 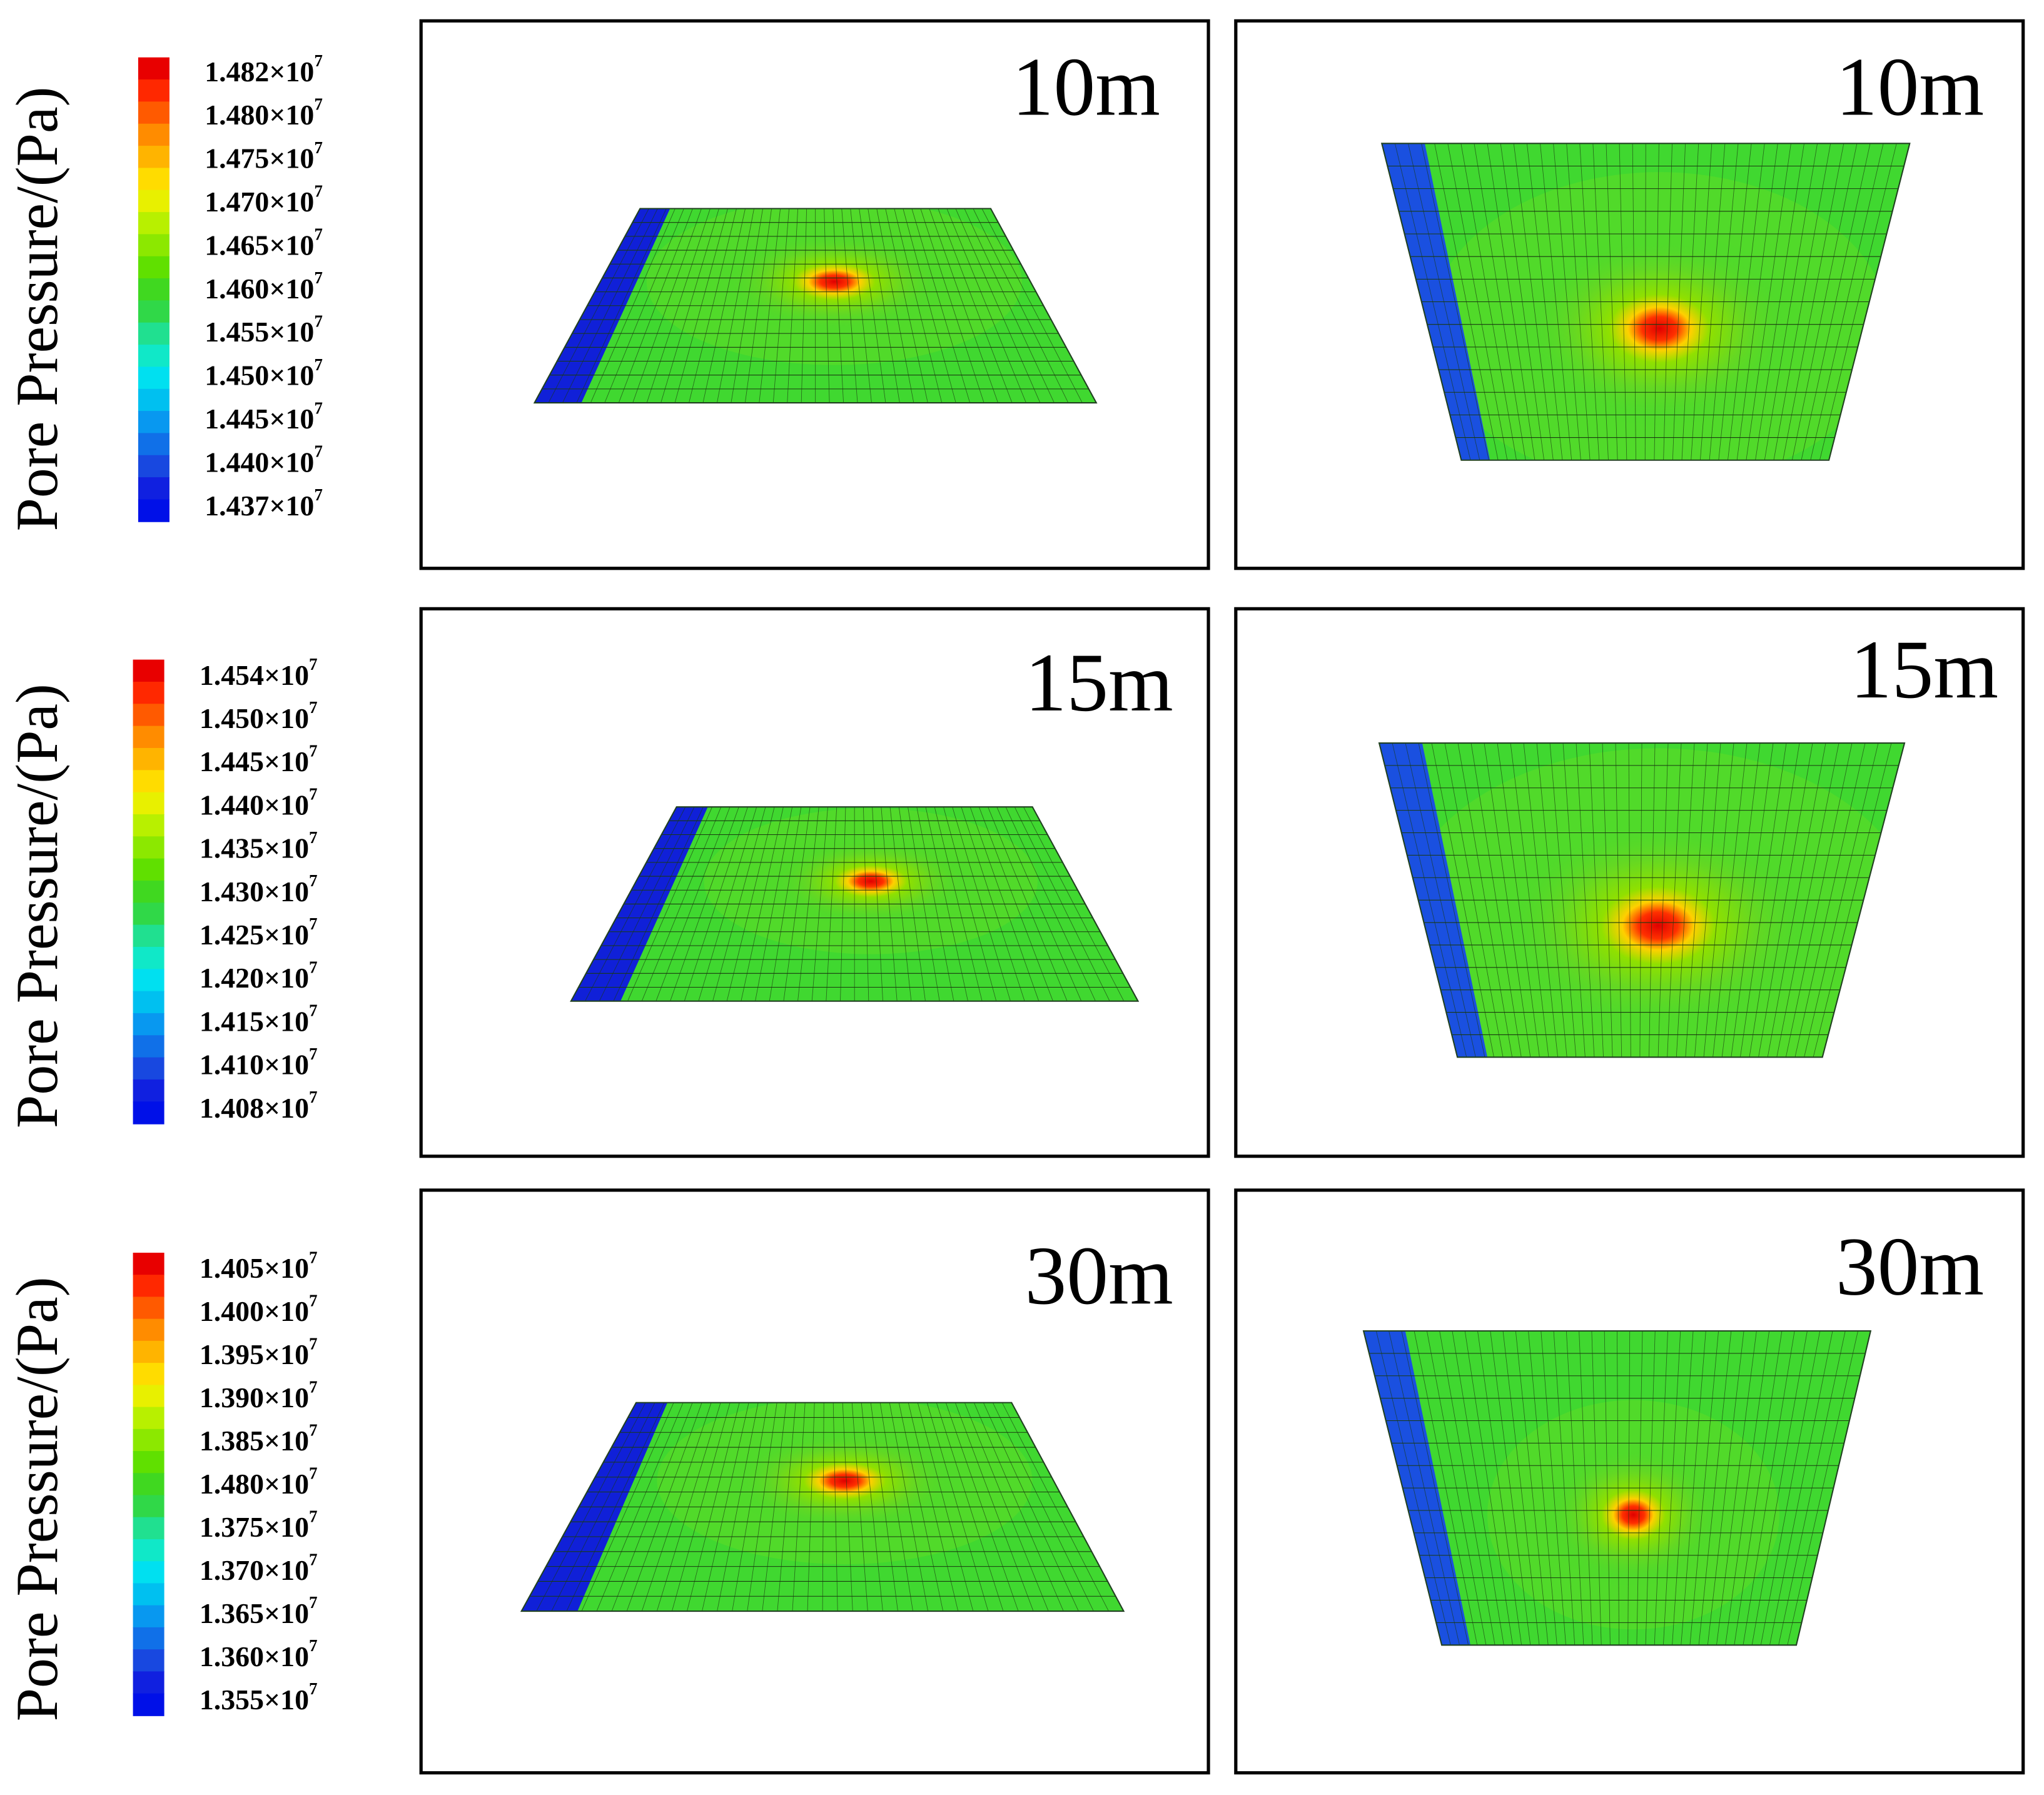 I want to click on colorbar-label: 1.460×10⁷, so click(x=264, y=286).